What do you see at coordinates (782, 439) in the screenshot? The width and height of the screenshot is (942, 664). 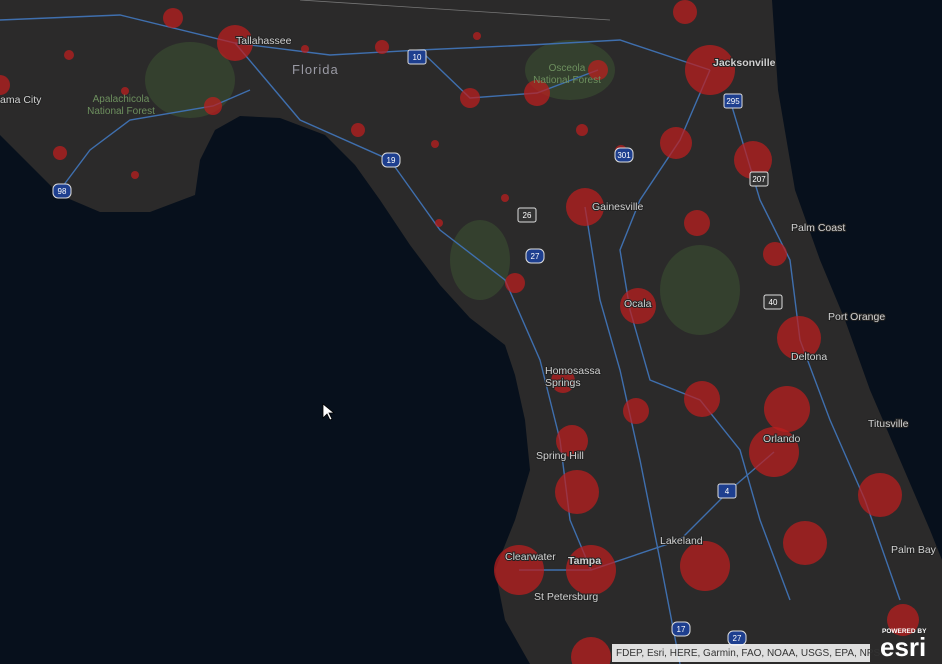 I see `city-label: Orlando` at bounding box center [782, 439].